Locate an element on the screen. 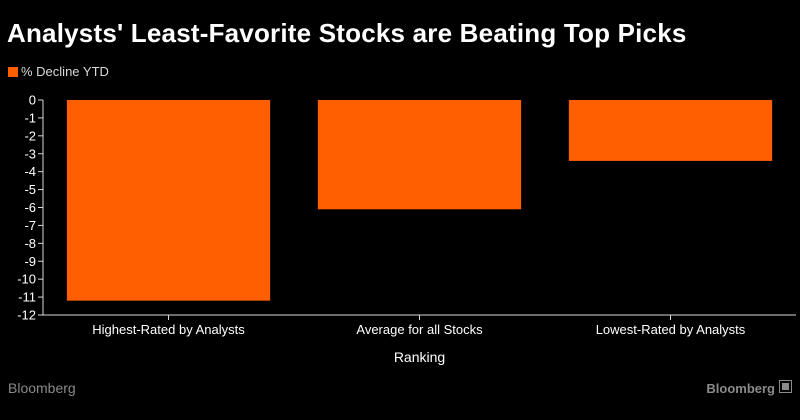 Image resolution: width=800 pixels, height=420 pixels. footer-source-left: Bloomberg is located at coordinates (42, 388).